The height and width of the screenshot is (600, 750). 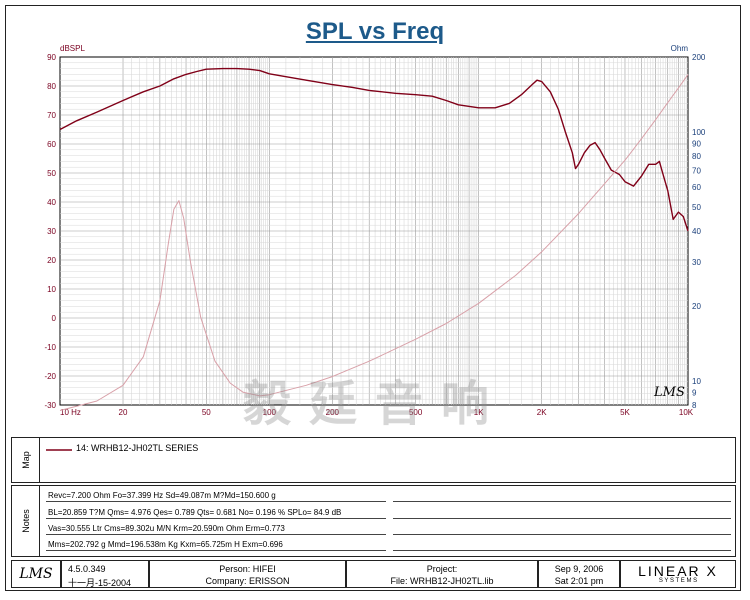 What do you see at coordinates (678, 571) in the screenshot?
I see `footer-brand: LINEAR X` at bounding box center [678, 571].